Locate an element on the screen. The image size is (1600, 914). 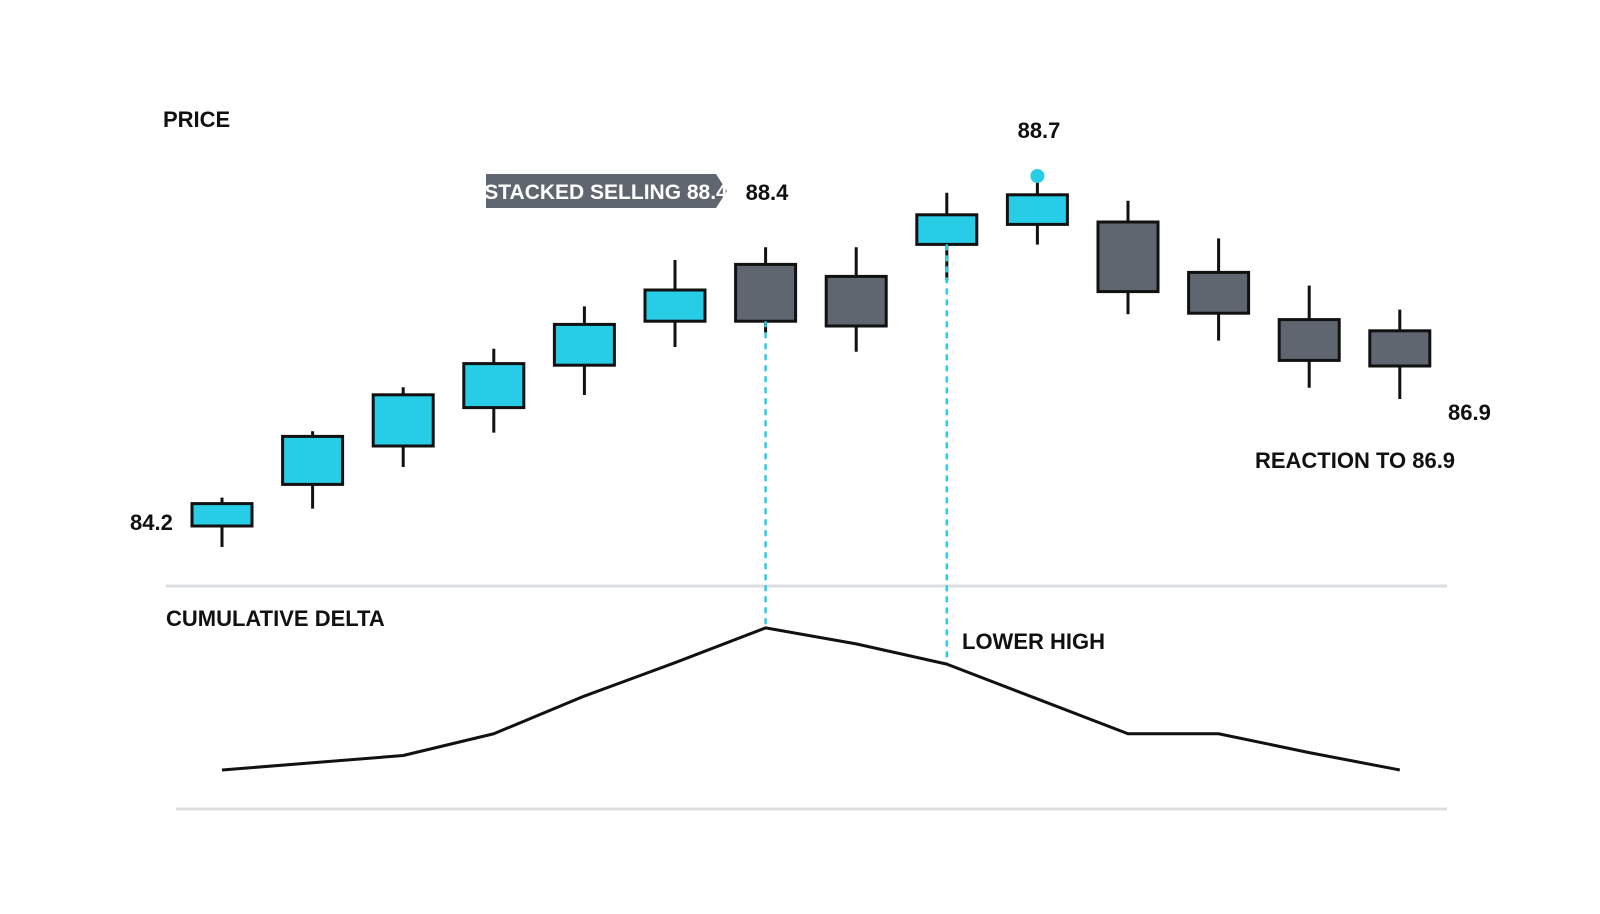
cumulative-delta-line is located at coordinates (811, 699).